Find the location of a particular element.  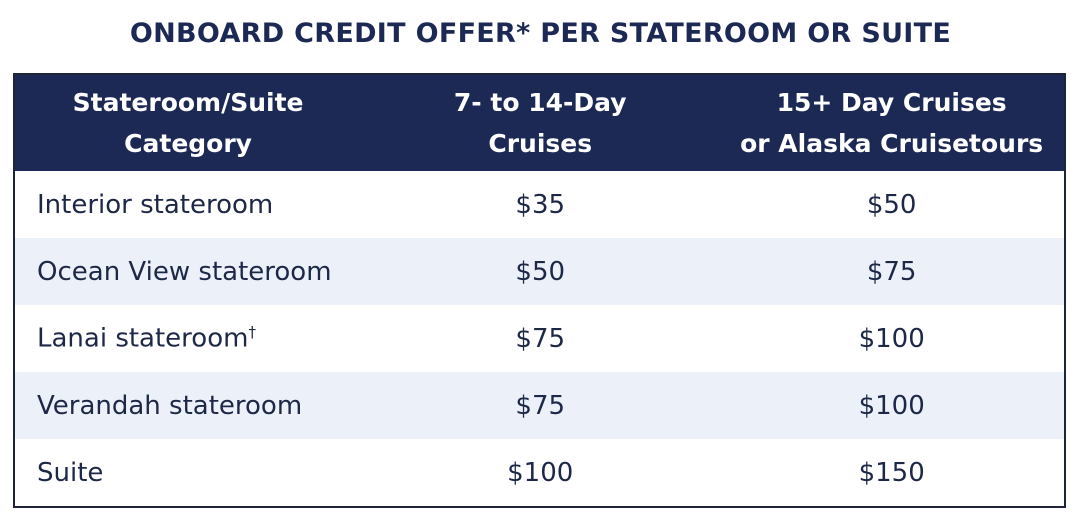

table-row: Verandah stateroom $75 $100 is located at coordinates (539, 405).